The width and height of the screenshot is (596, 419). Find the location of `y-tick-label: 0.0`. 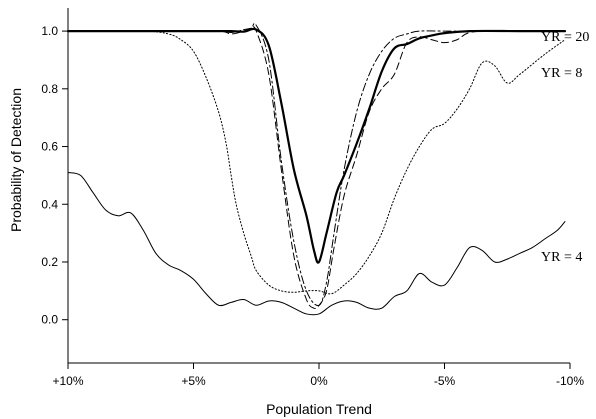

y-tick-label: 0.0 is located at coordinates (49, 320).